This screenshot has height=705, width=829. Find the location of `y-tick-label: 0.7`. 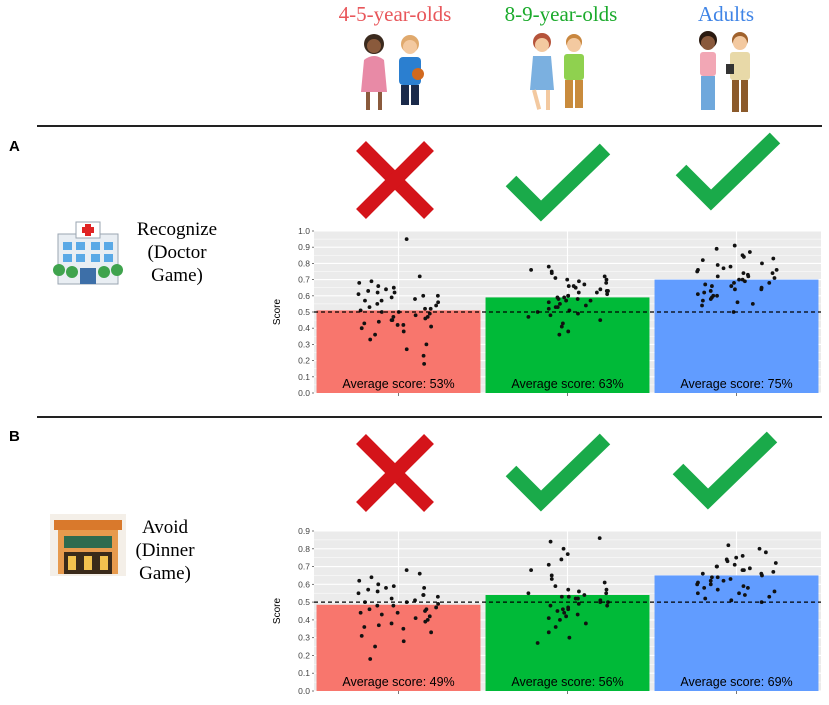

y-tick-label: 0.7 is located at coordinates (304, 567).